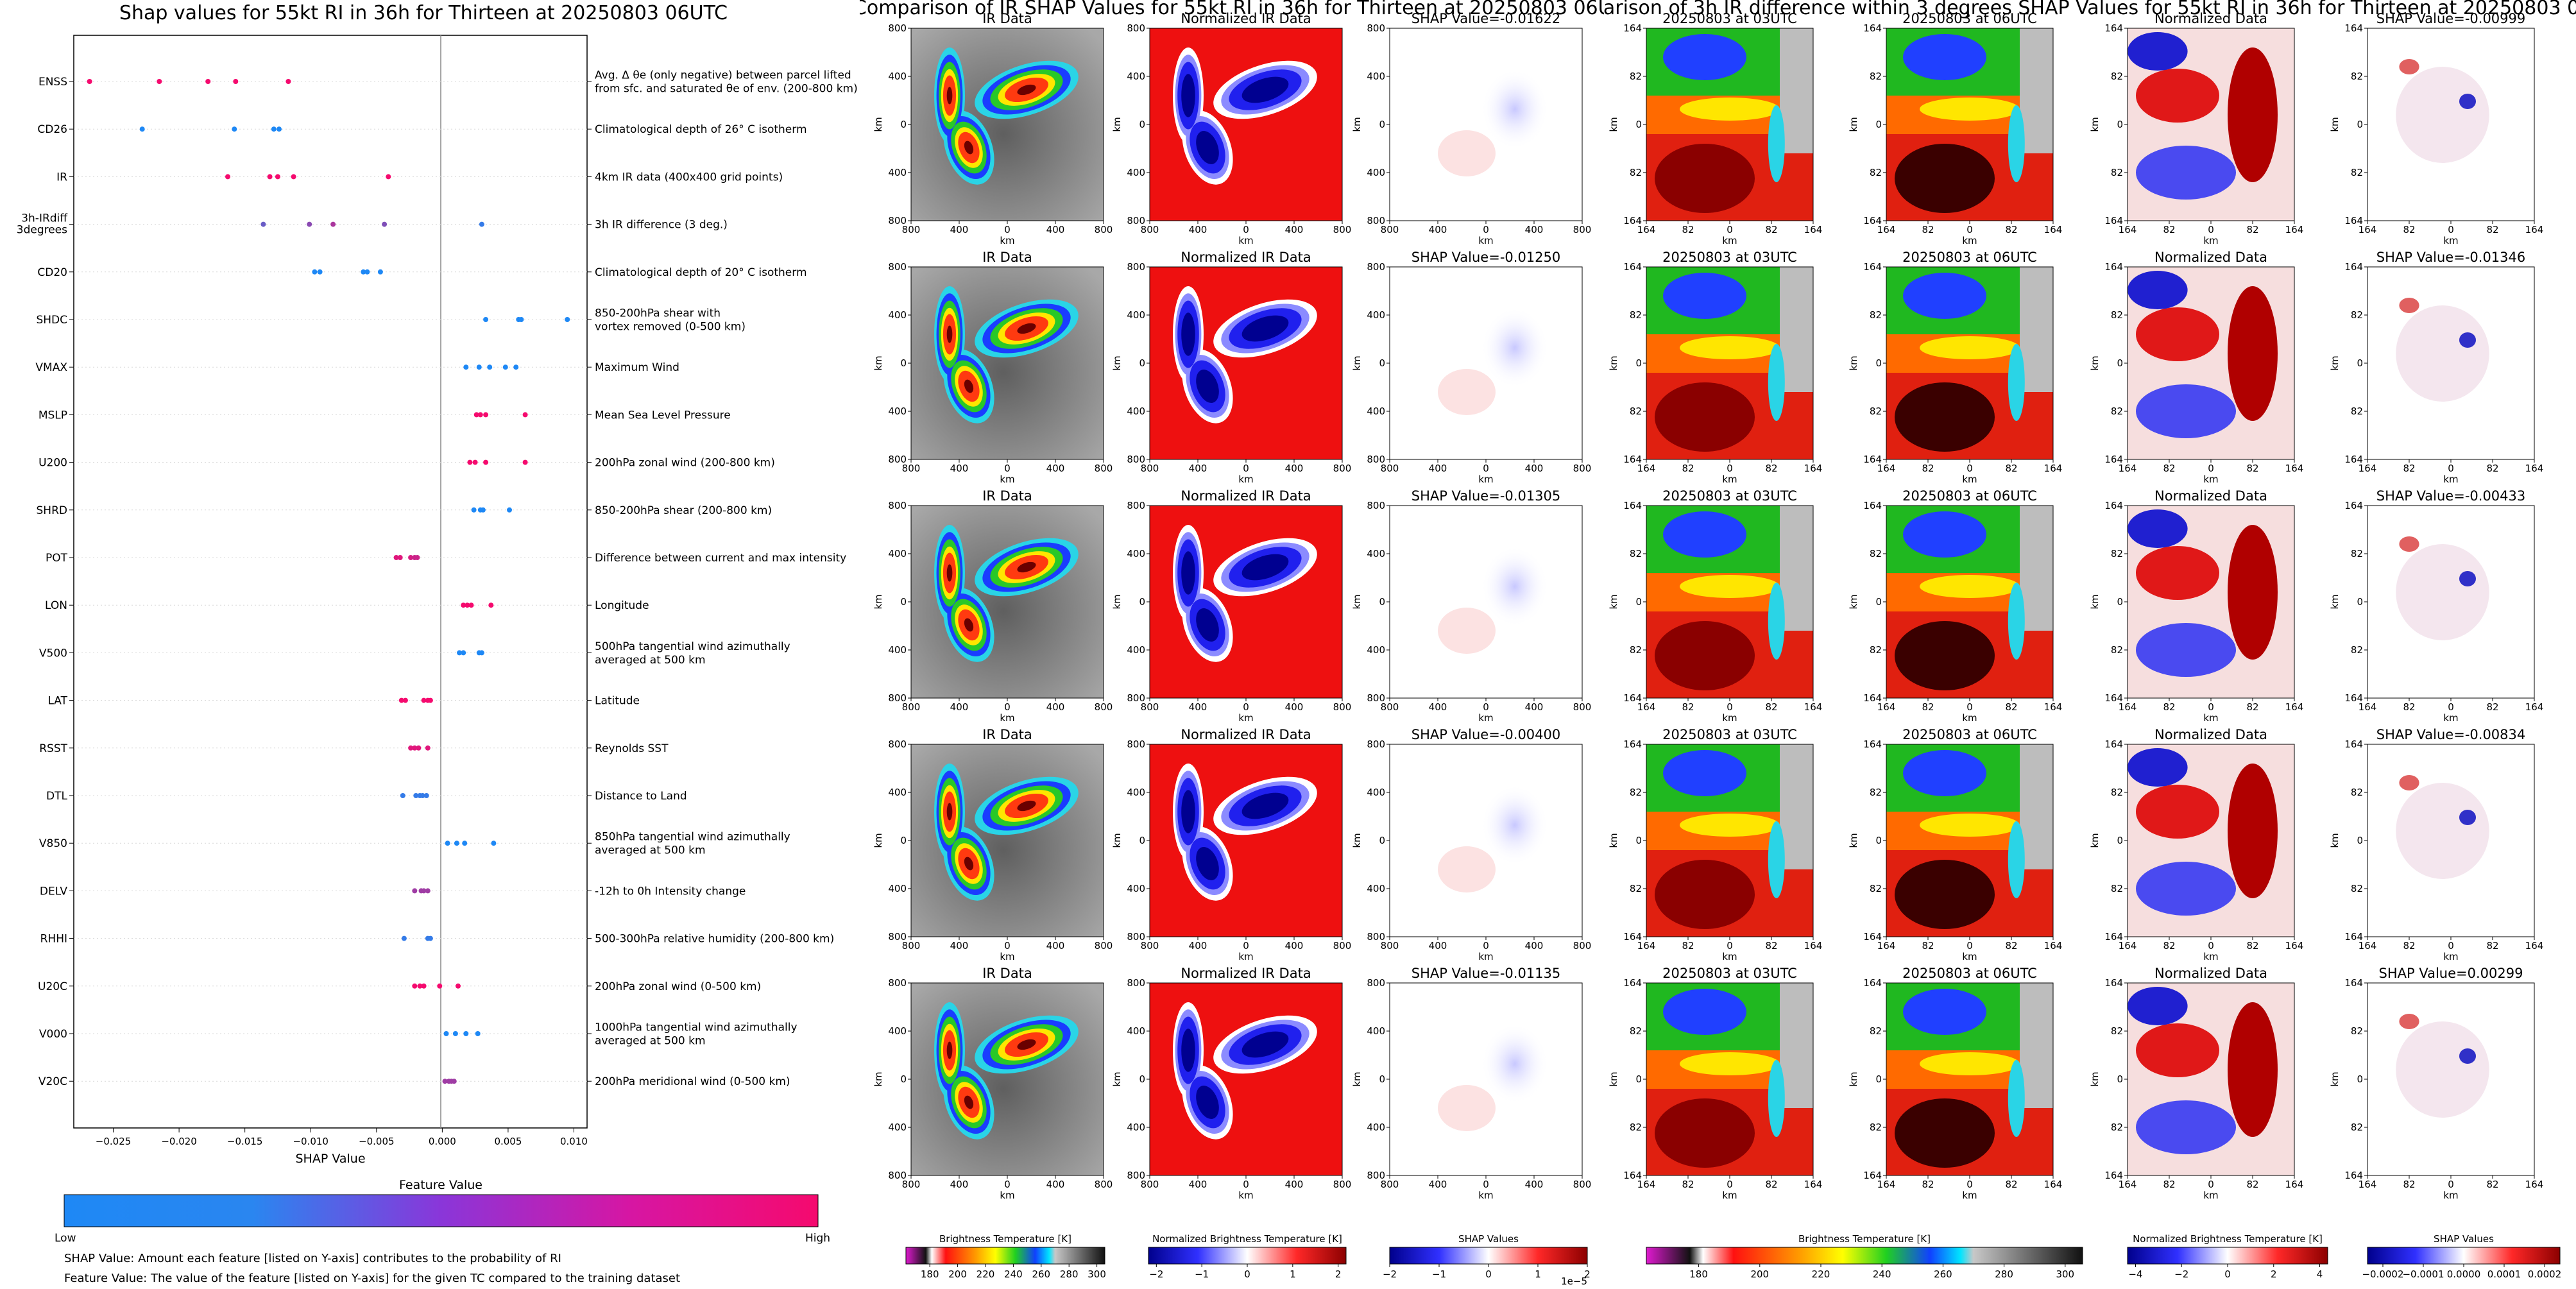  I want to click on feature-name: V000, so click(53, 1034).